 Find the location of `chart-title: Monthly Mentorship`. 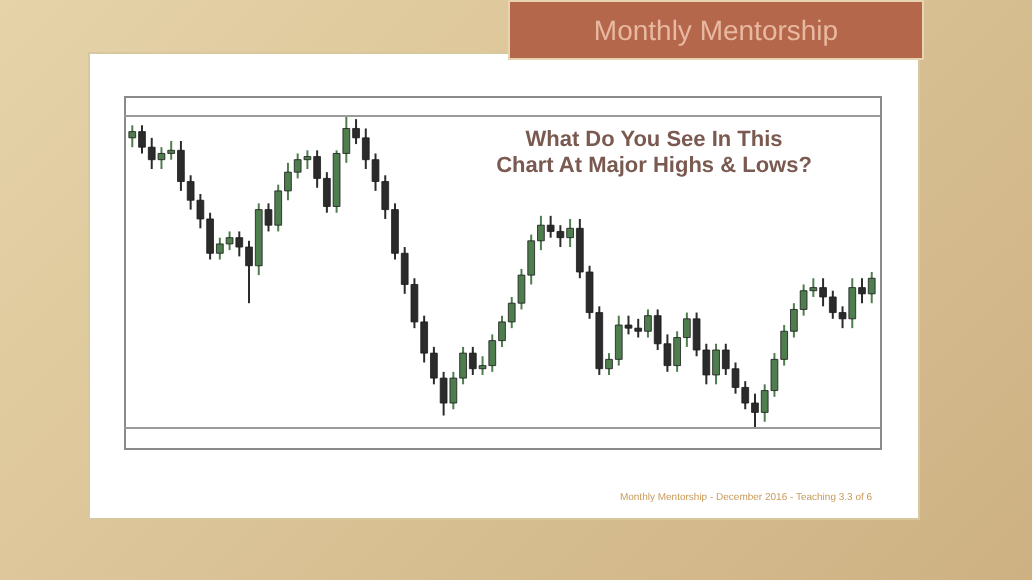

chart-title: Monthly Mentorship is located at coordinates (716, 30).